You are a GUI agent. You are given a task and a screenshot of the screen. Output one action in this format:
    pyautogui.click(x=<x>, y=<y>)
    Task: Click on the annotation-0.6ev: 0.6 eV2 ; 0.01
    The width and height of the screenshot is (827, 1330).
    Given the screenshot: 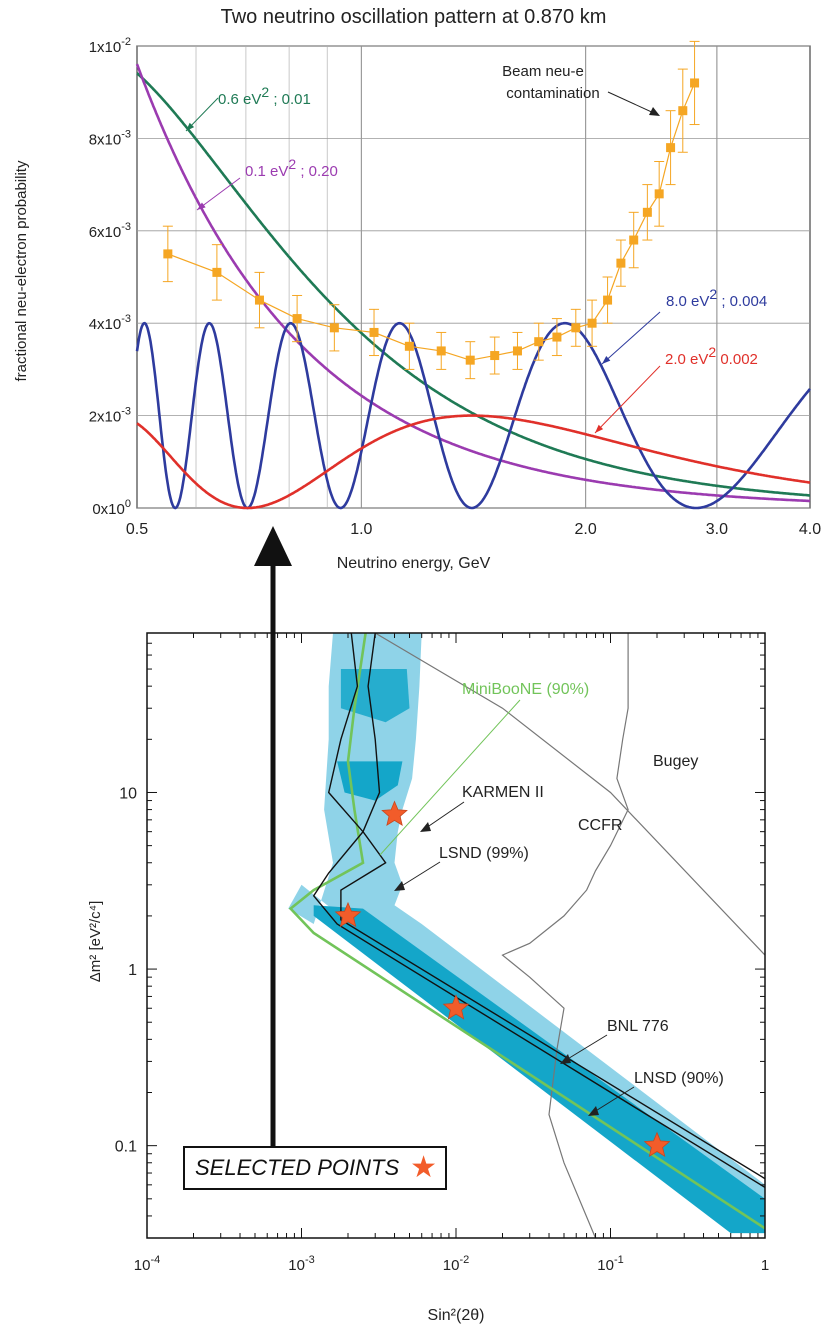 What is the action you would take?
    pyautogui.click(x=264, y=96)
    